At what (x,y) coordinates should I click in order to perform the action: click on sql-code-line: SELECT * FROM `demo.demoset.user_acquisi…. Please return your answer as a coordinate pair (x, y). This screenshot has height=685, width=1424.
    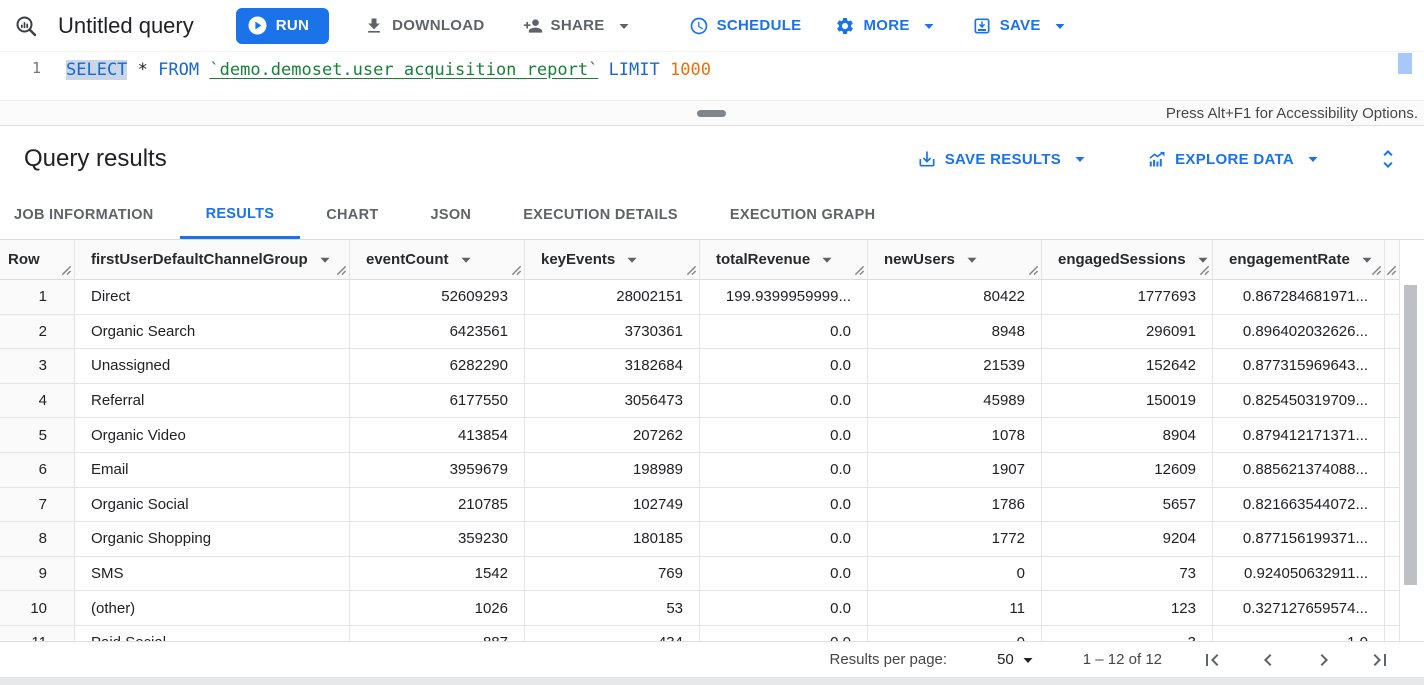
    Looking at the image, I should click on (388, 70).